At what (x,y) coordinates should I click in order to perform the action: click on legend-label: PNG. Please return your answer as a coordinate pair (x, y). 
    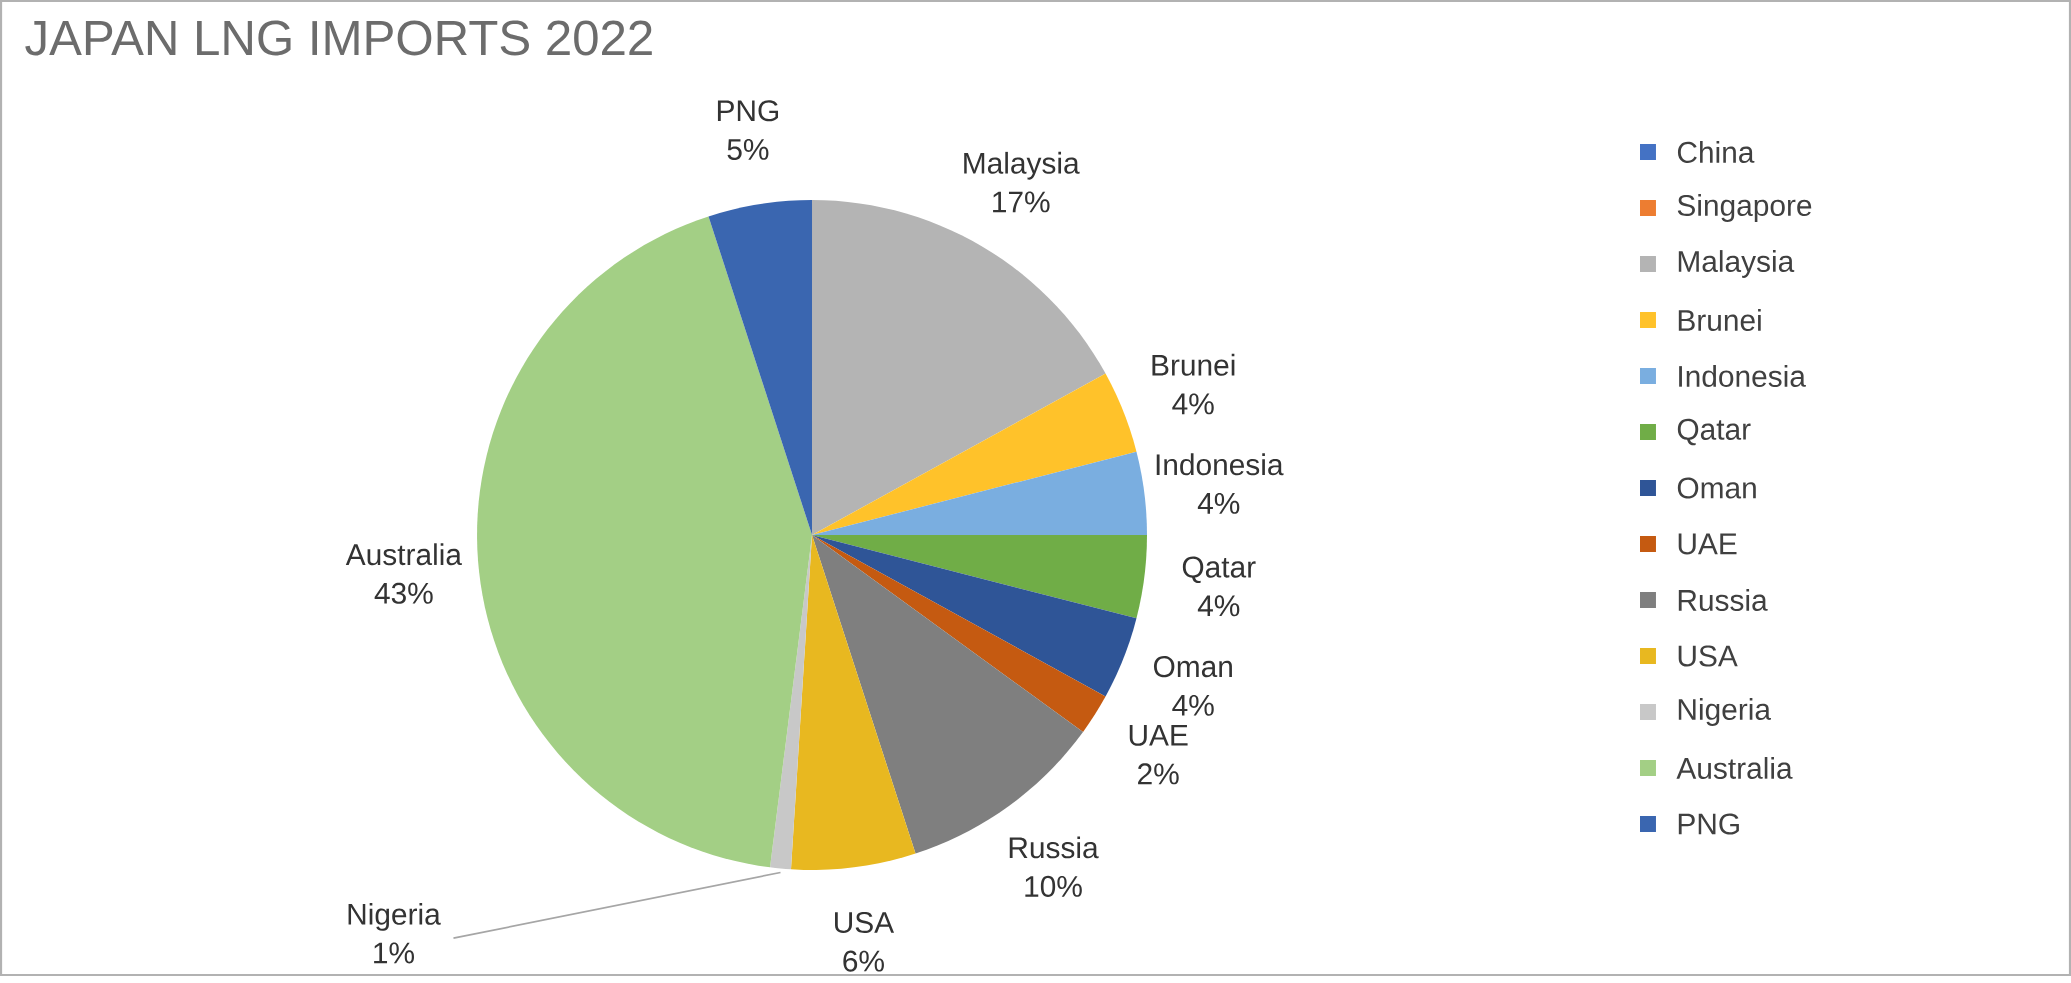
    Looking at the image, I should click on (1708, 824).